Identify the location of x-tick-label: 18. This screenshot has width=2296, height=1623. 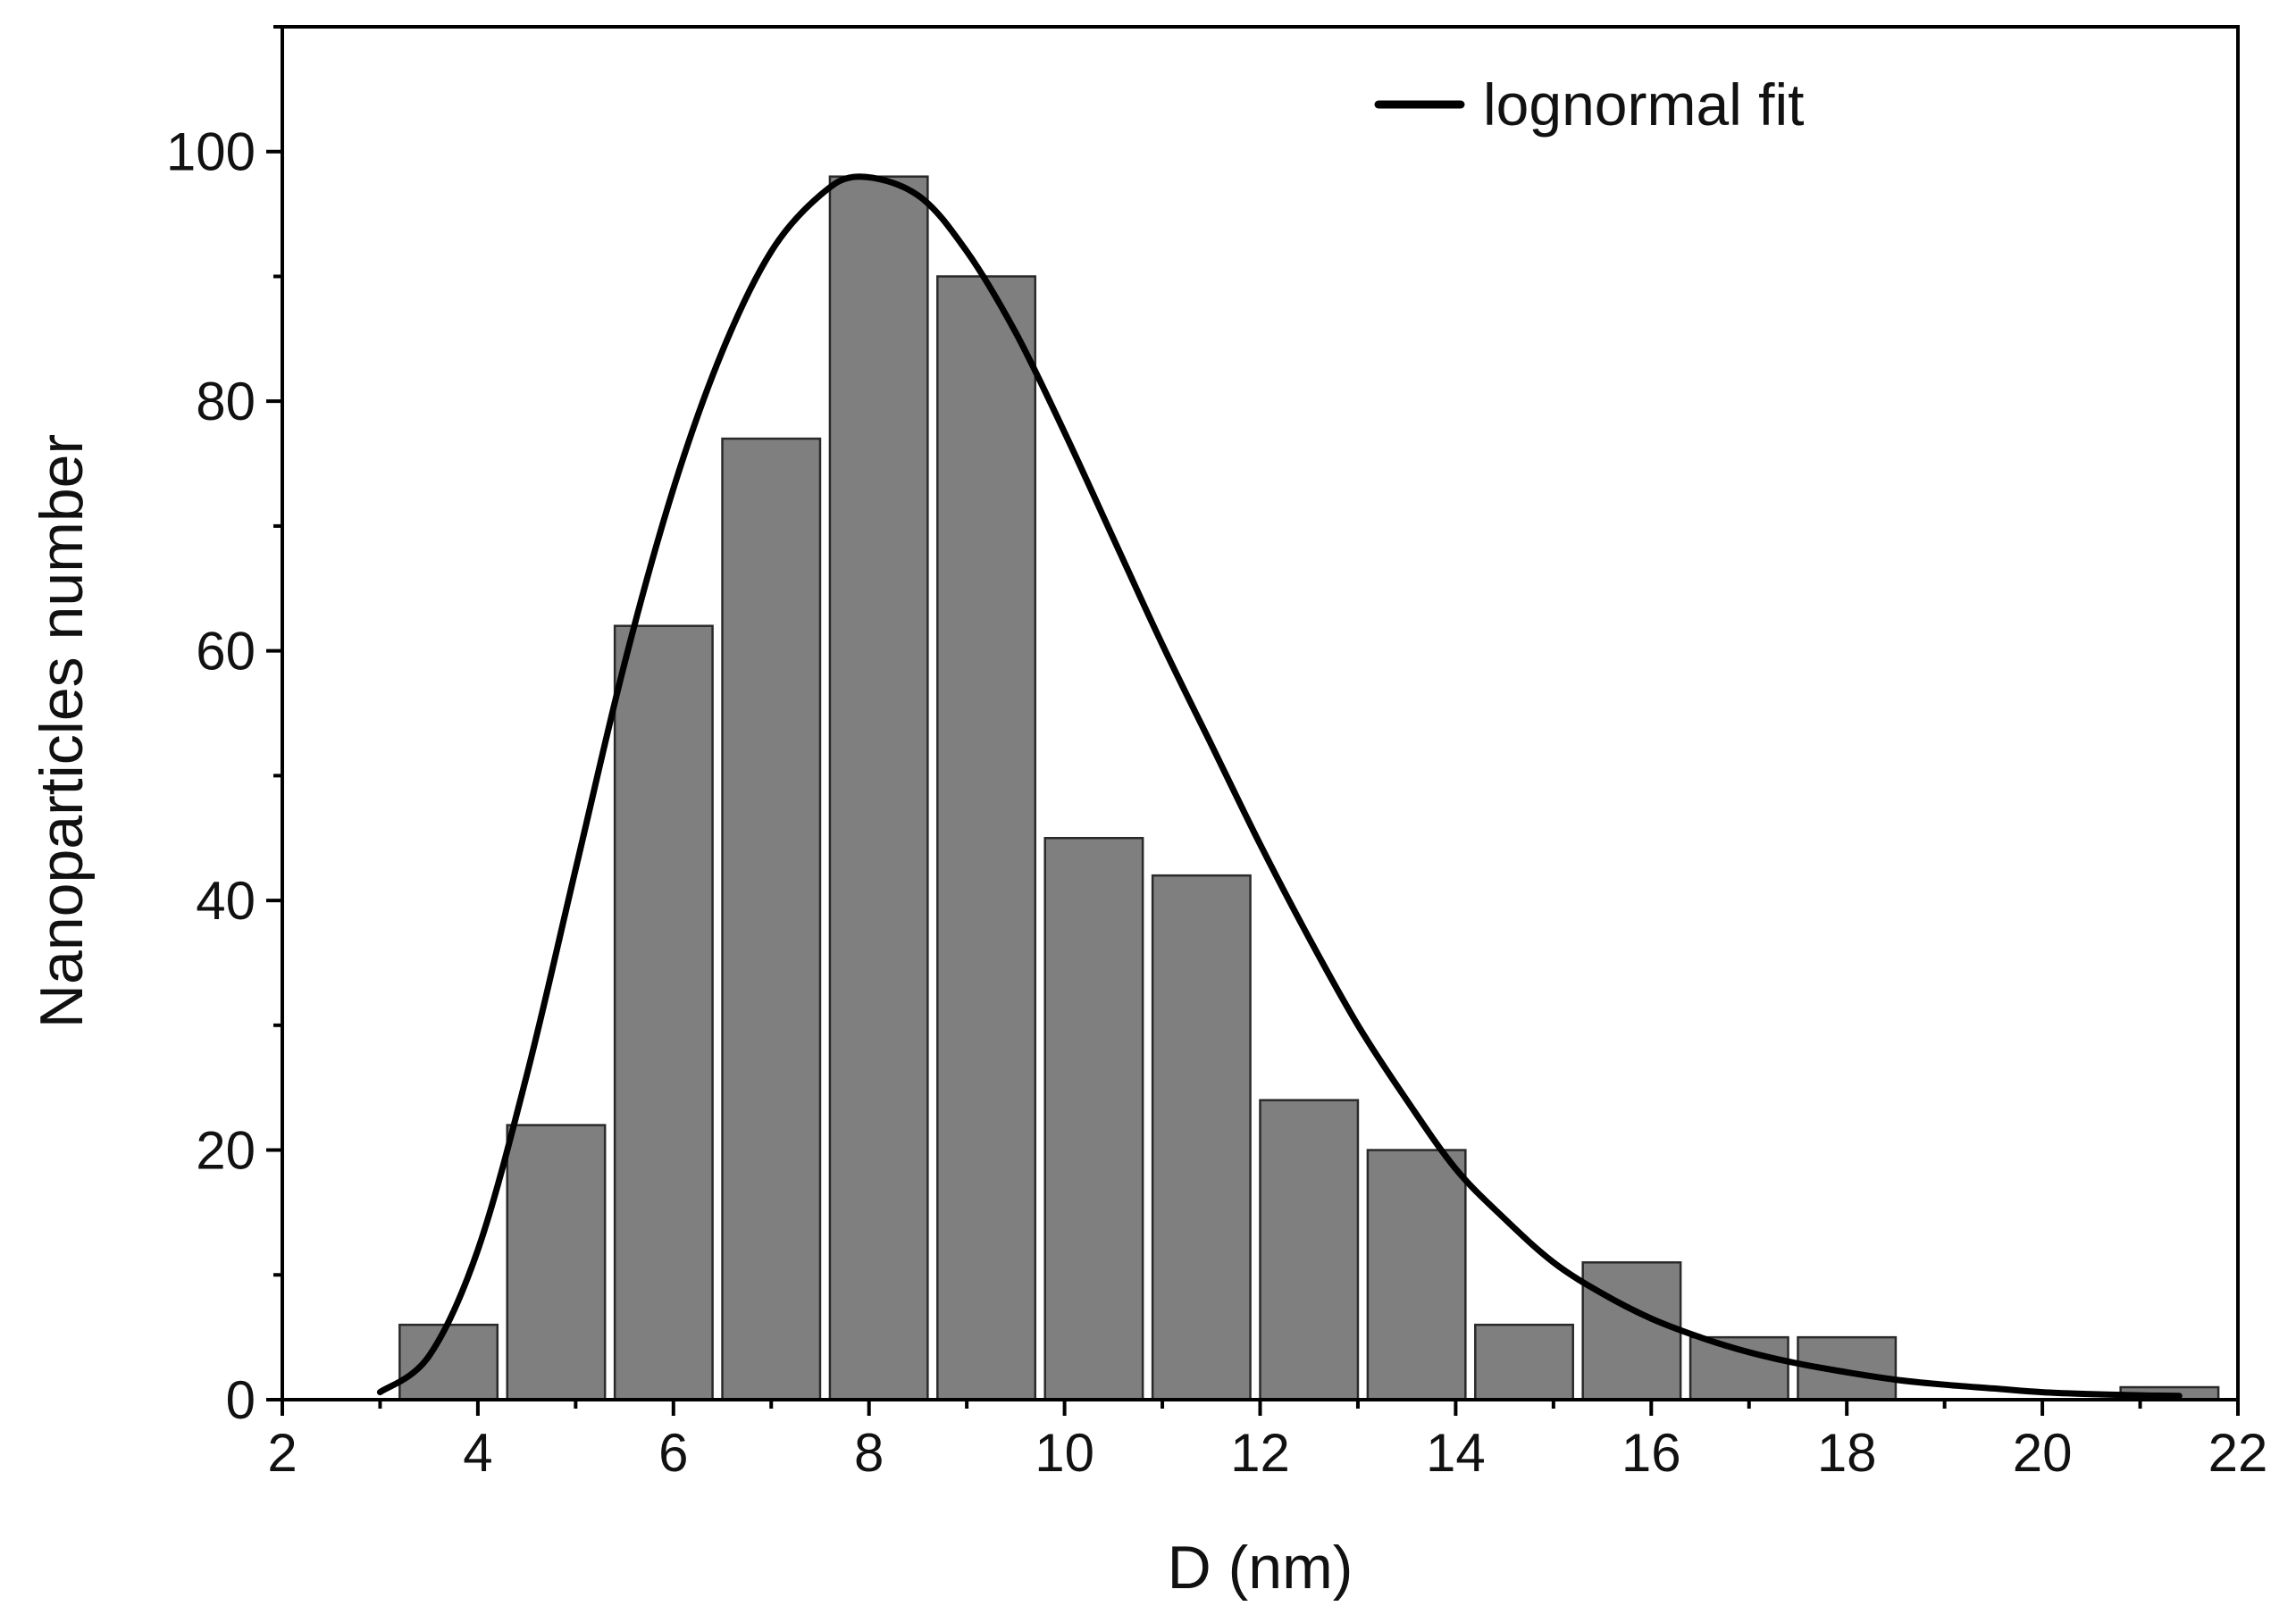
(1847, 1453).